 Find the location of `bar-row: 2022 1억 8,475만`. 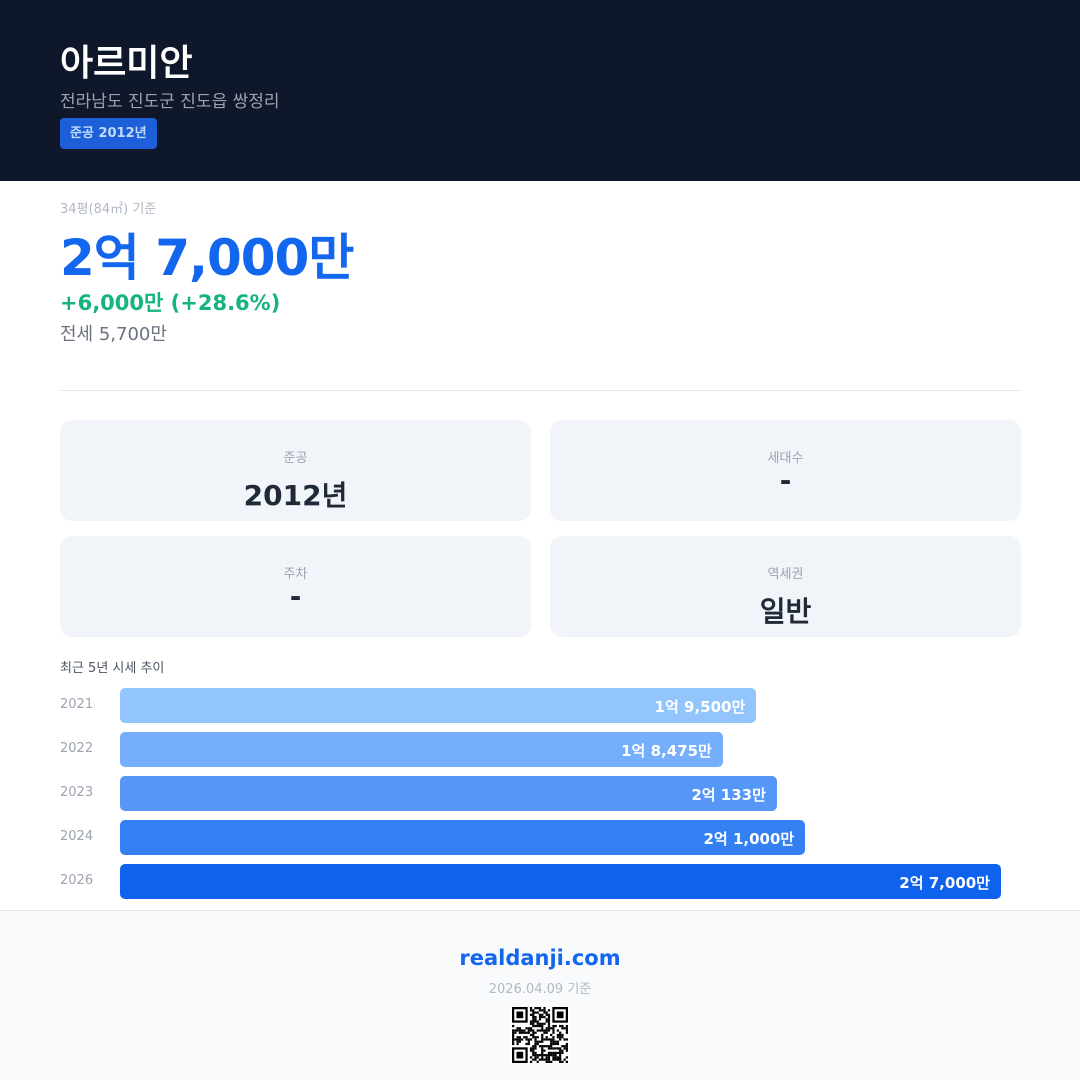

bar-row: 2022 1억 8,475만 is located at coordinates (540, 749).